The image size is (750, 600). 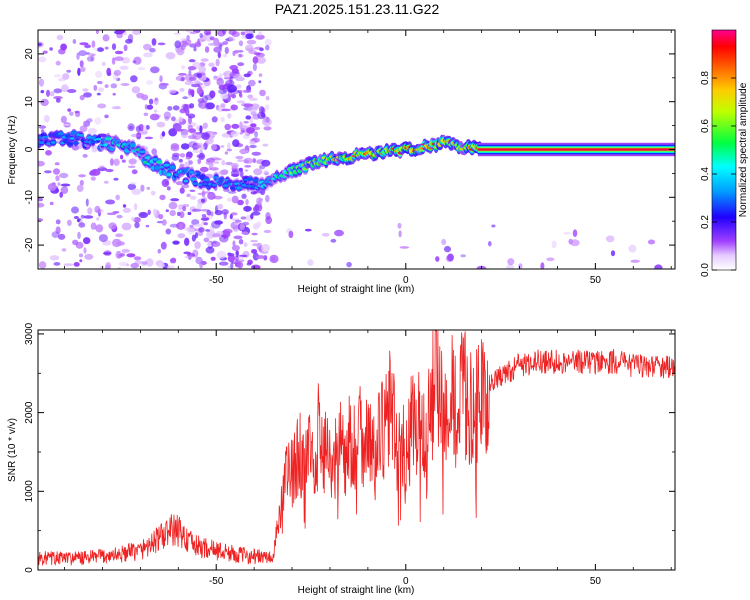 What do you see at coordinates (29, 244) in the screenshot?
I see `y-tick-label: -20` at bounding box center [29, 244].